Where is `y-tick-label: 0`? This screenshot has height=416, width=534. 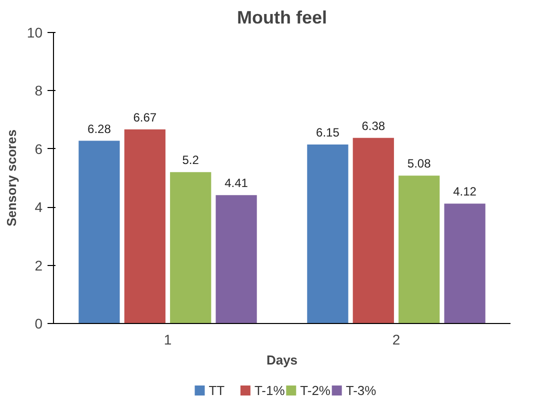
y-tick-label: 0 is located at coordinates (38, 324).